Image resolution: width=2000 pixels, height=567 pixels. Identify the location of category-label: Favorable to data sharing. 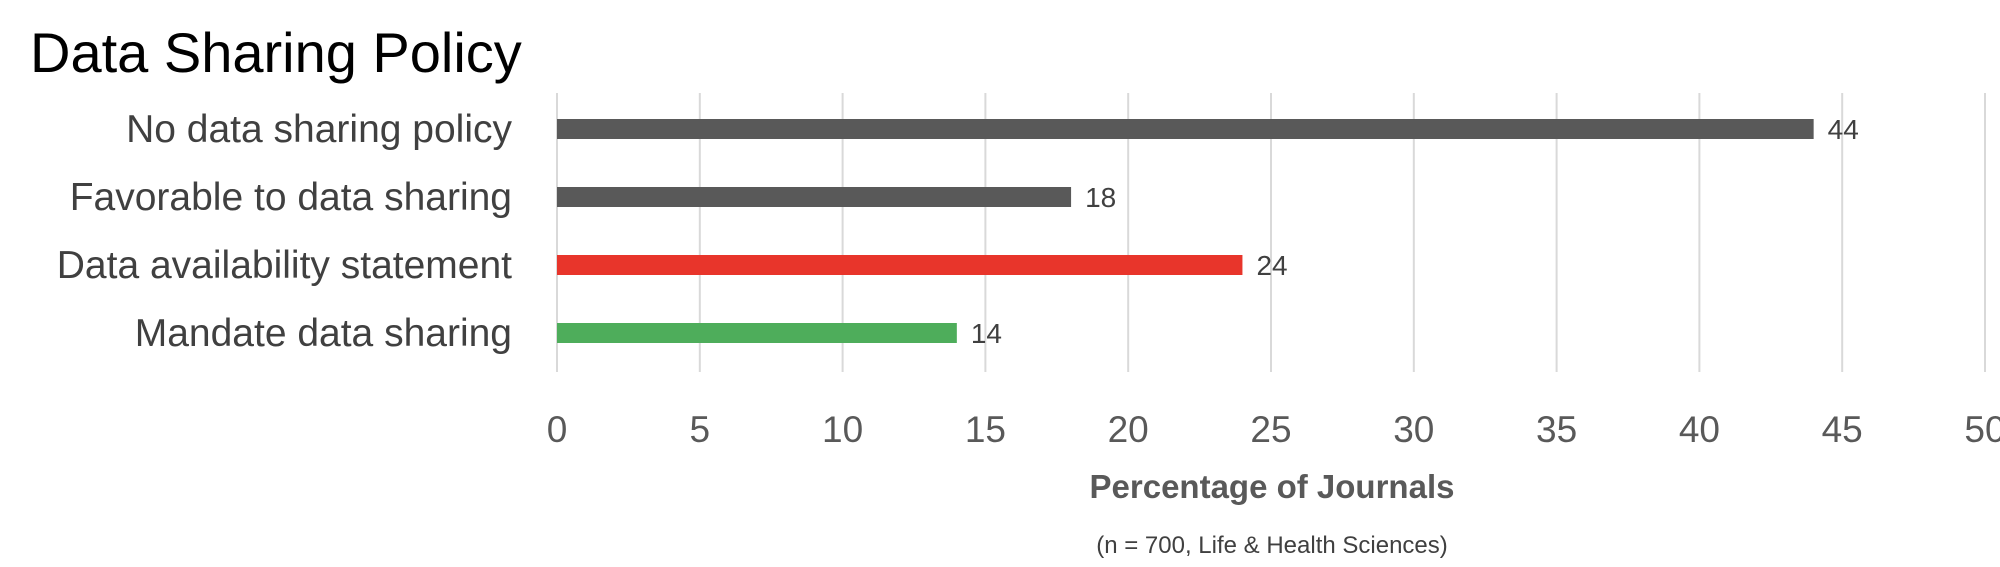
(291, 197).